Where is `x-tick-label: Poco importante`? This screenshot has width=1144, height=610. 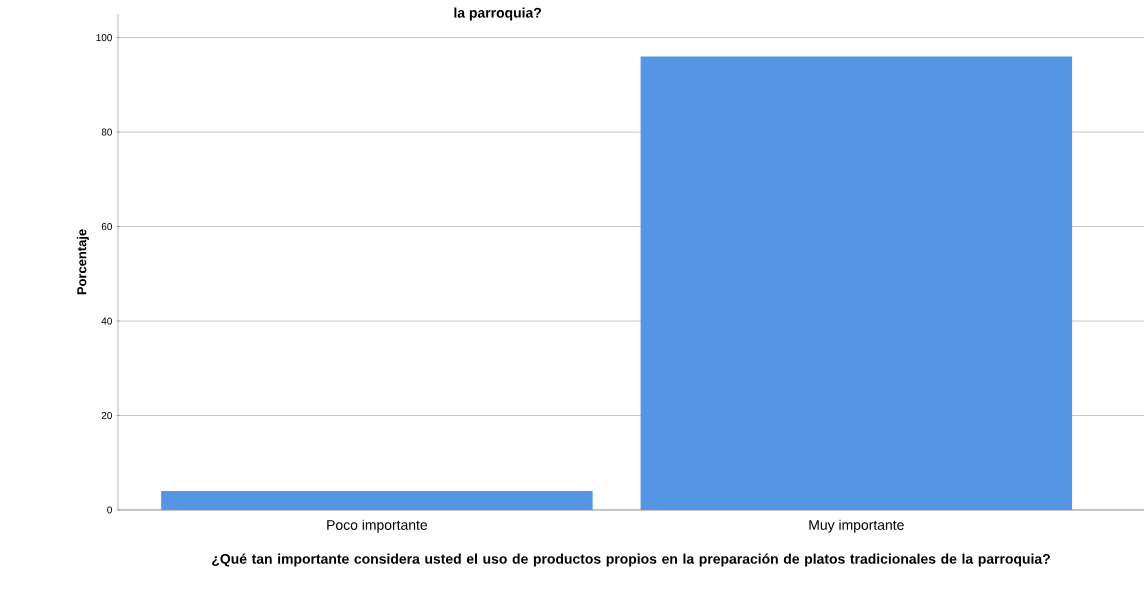 x-tick-label: Poco importante is located at coordinates (377, 526).